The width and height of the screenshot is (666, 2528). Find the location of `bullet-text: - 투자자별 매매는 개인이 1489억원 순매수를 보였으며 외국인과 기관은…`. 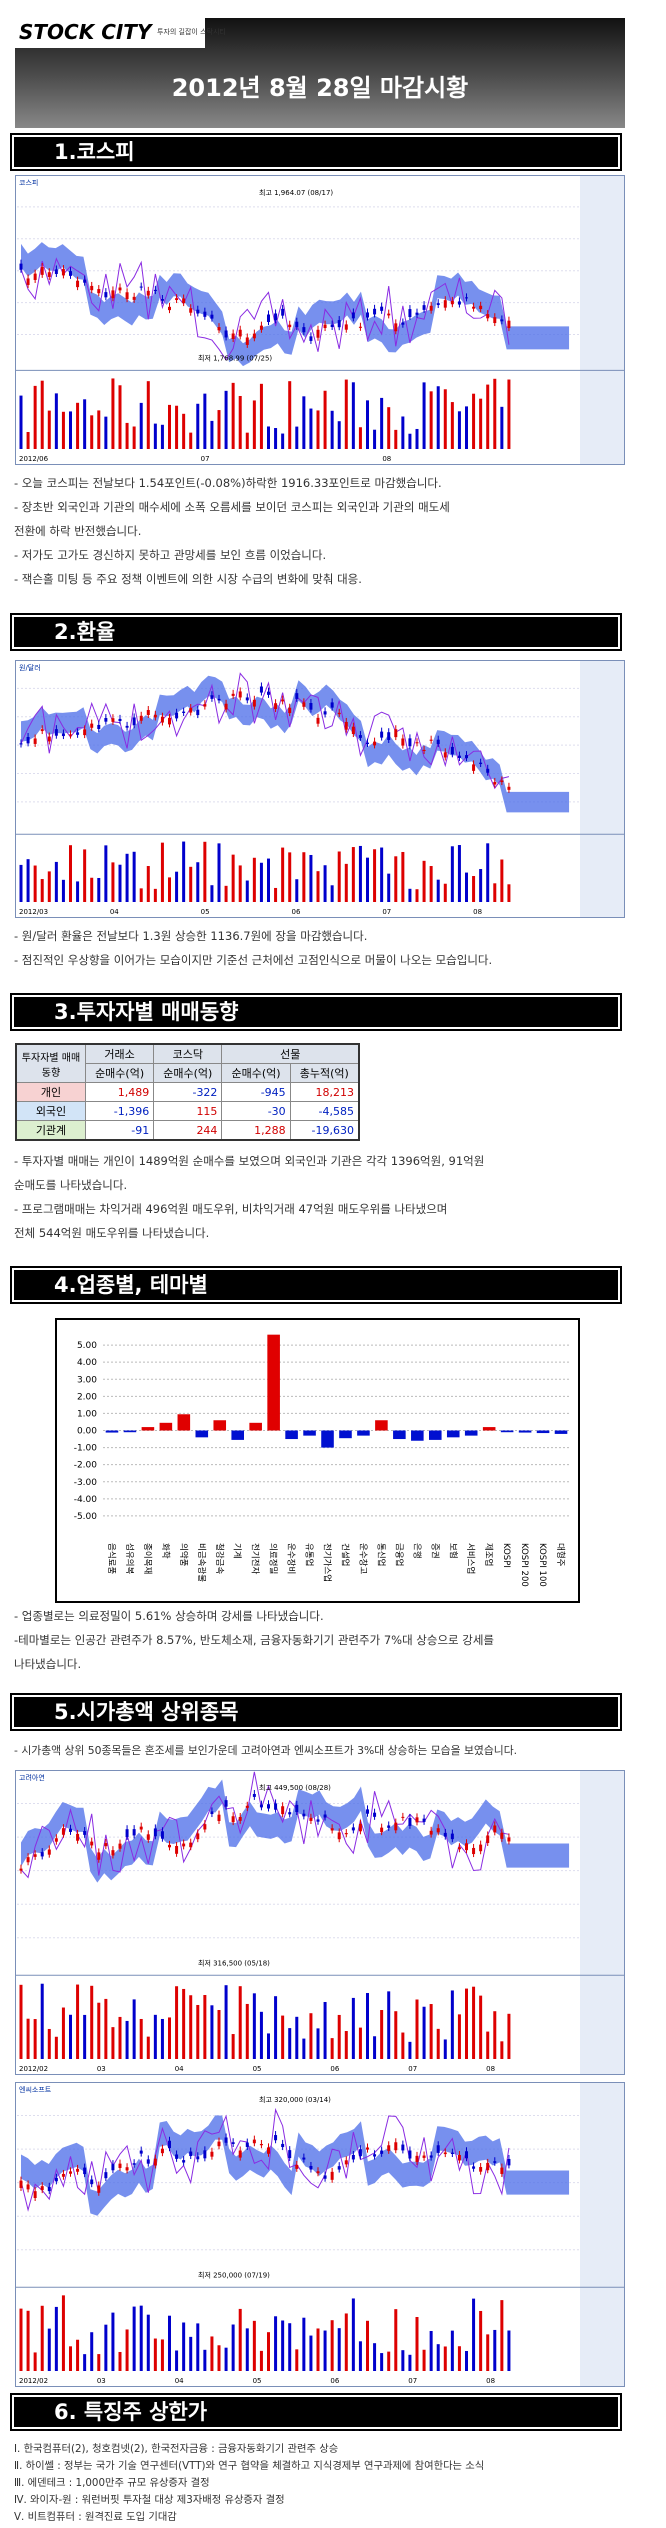

bullet-text: - 투자자별 매매는 개인이 1489억원 순매수를 보였으며 외국인과 기관은… is located at coordinates (249, 1161).